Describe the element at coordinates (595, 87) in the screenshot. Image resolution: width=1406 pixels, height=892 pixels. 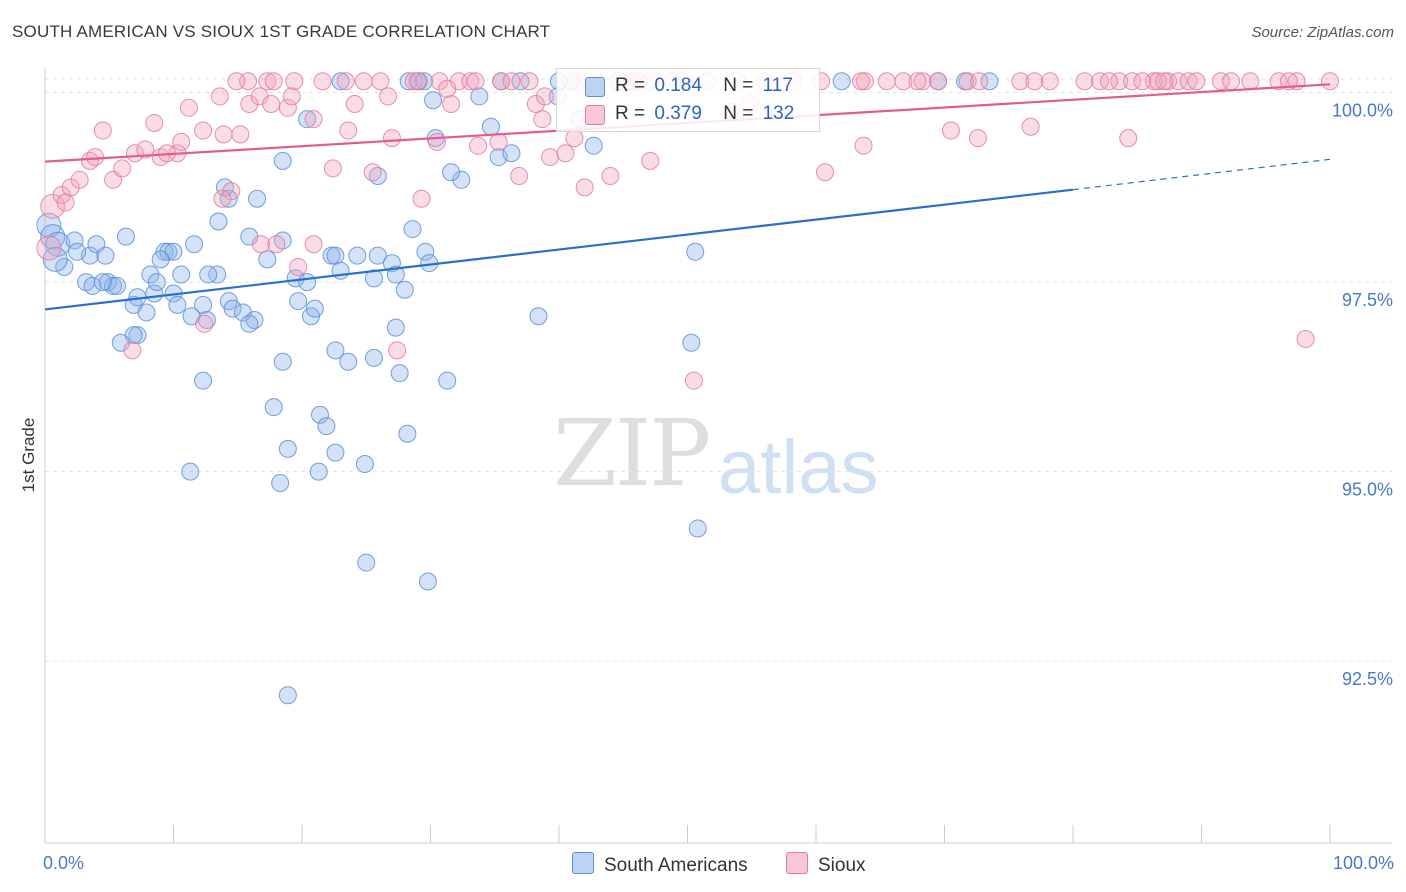
I see `legend-swatch-south-americans` at that location.